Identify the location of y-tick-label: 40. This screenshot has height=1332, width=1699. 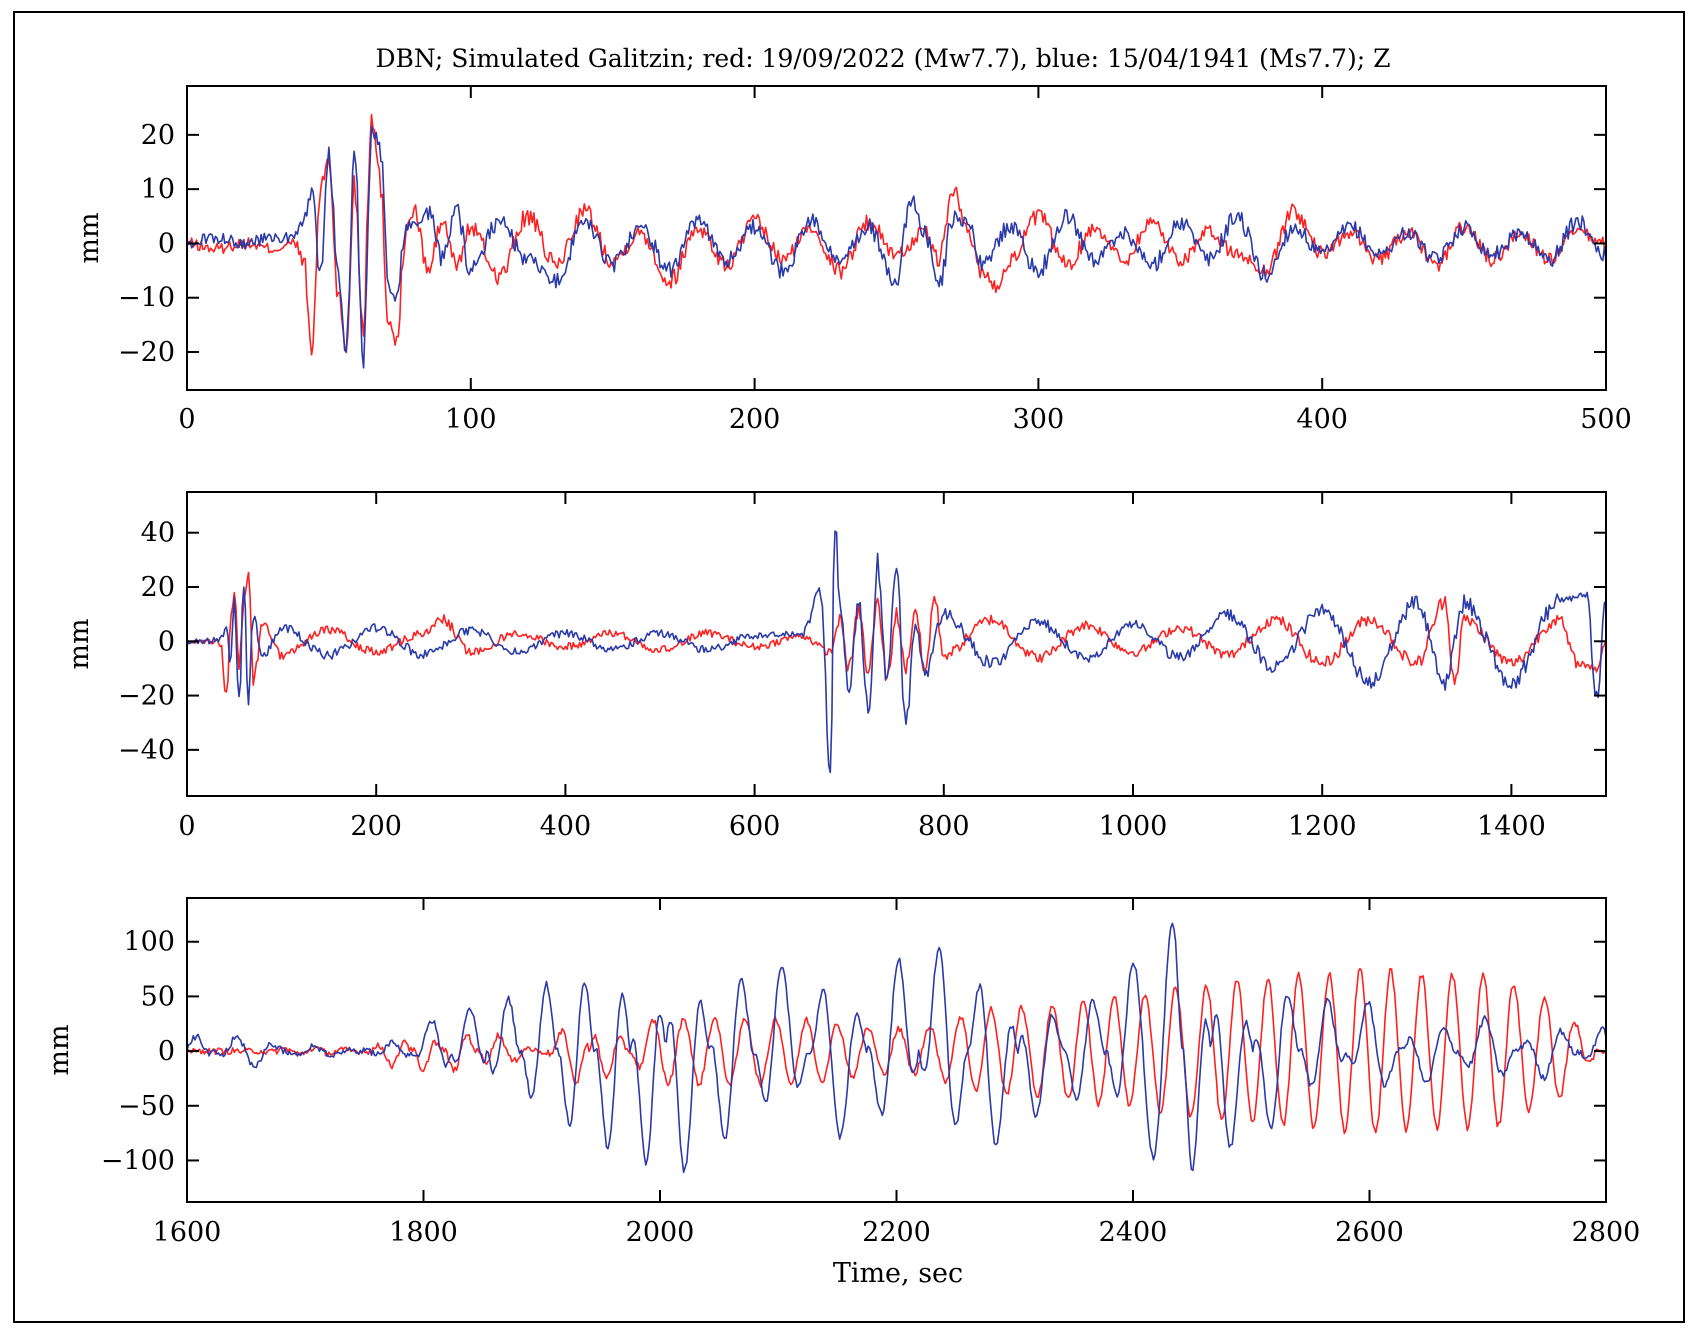
(158, 533).